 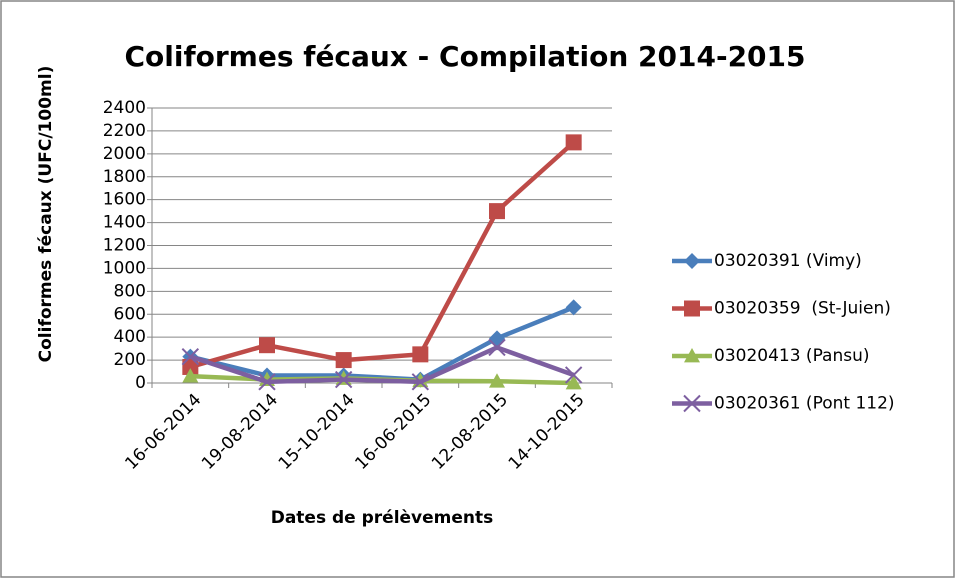 What do you see at coordinates (802, 309) in the screenshot?
I see `legend-label: 03020359 (St-Juien)` at bounding box center [802, 309].